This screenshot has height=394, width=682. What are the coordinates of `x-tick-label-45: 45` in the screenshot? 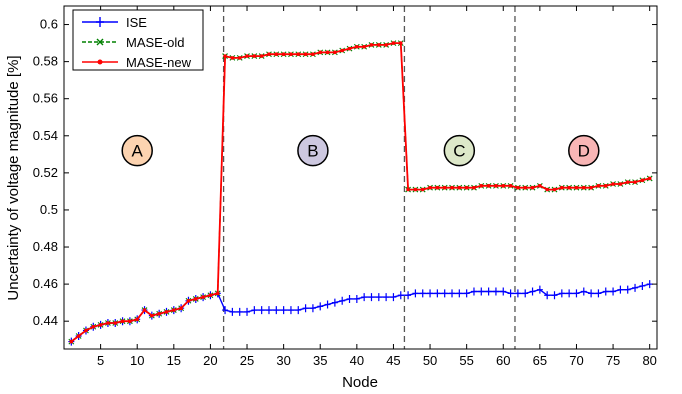 It's located at (393, 360).